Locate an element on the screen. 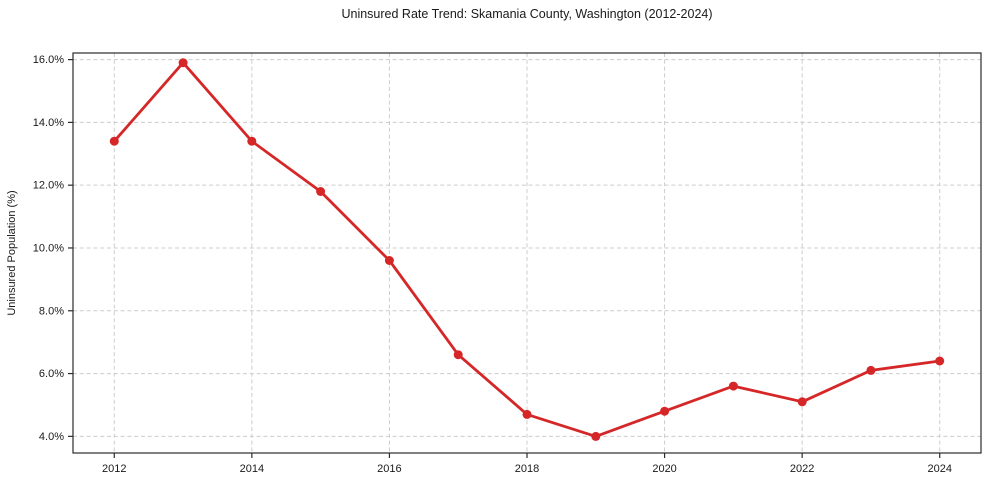 The width and height of the screenshot is (989, 490). x-tick-label: 2018 is located at coordinates (527, 469).